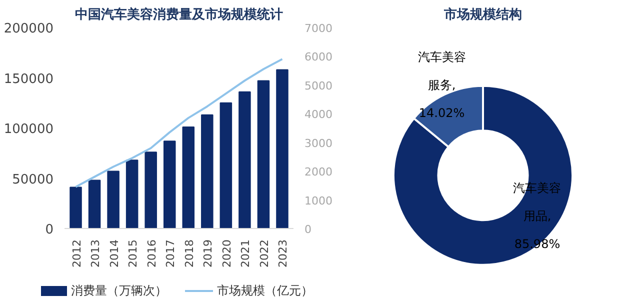  What do you see at coordinates (227, 253) in the screenshot?
I see `x-tick-label: 2020` at bounding box center [227, 253].